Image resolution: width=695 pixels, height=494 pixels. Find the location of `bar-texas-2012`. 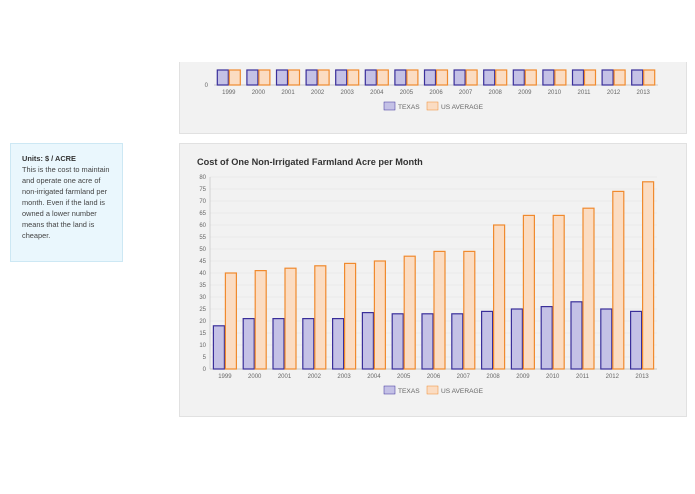

bar-texas-2012 is located at coordinates (606, 339).